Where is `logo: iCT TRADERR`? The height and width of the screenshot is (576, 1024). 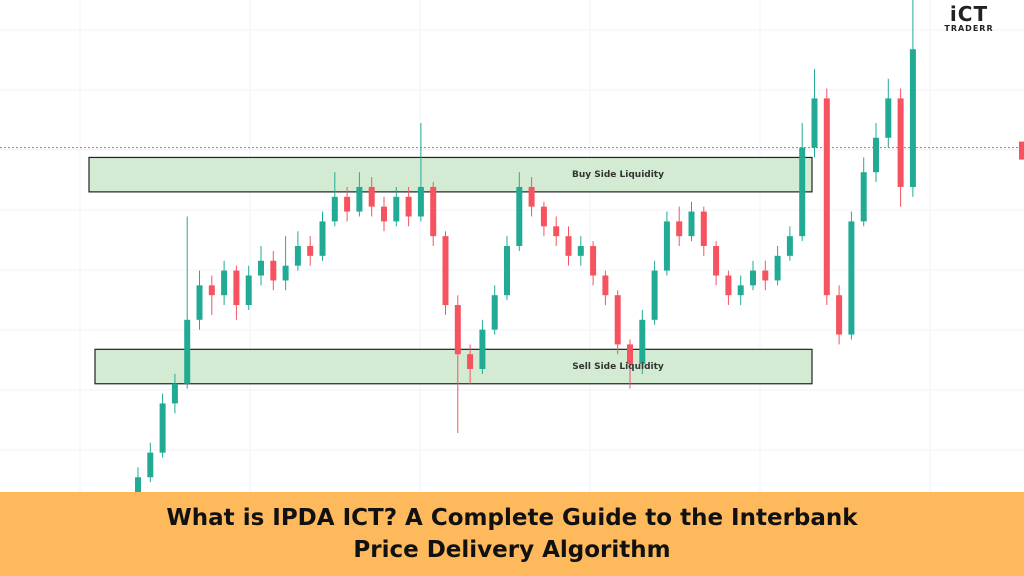 logo: iCT TRADERR is located at coordinates (969, 18).